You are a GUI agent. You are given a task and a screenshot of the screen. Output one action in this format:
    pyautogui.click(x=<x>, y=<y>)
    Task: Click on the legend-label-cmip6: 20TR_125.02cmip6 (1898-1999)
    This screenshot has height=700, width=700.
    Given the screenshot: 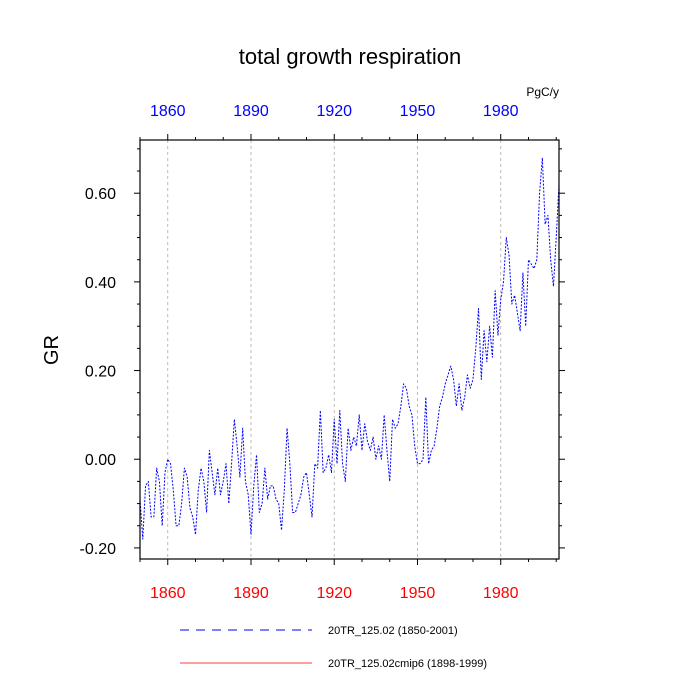 What is the action you would take?
    pyautogui.click(x=407, y=664)
    